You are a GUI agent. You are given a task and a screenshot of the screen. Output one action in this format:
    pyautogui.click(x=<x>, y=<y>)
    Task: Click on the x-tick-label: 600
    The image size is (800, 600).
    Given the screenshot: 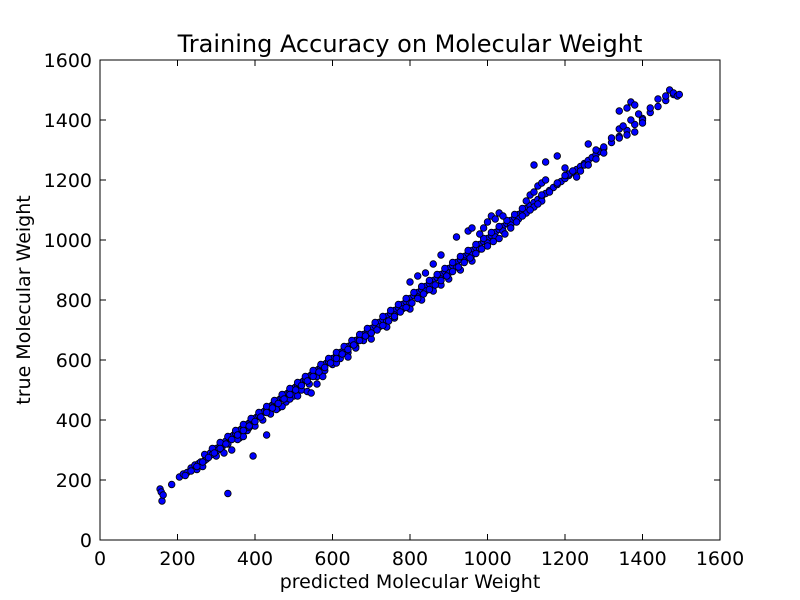 What is the action you would take?
    pyautogui.click(x=332, y=559)
    